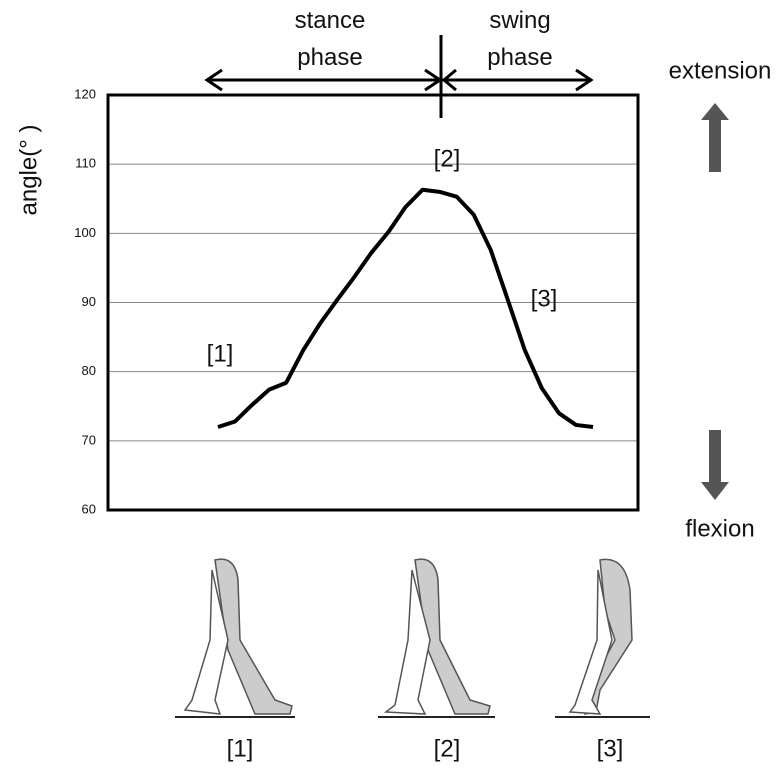  I want to click on figure-label: [3], so click(610, 748).